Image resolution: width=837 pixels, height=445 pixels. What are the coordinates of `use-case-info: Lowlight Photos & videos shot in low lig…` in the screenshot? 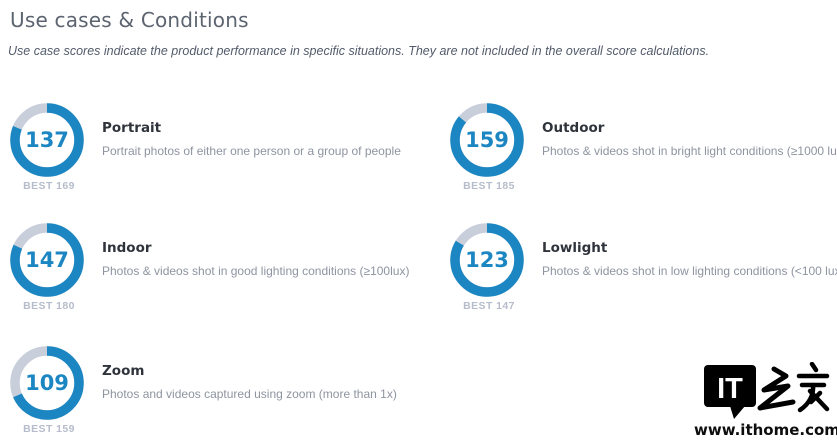 It's located at (689, 249).